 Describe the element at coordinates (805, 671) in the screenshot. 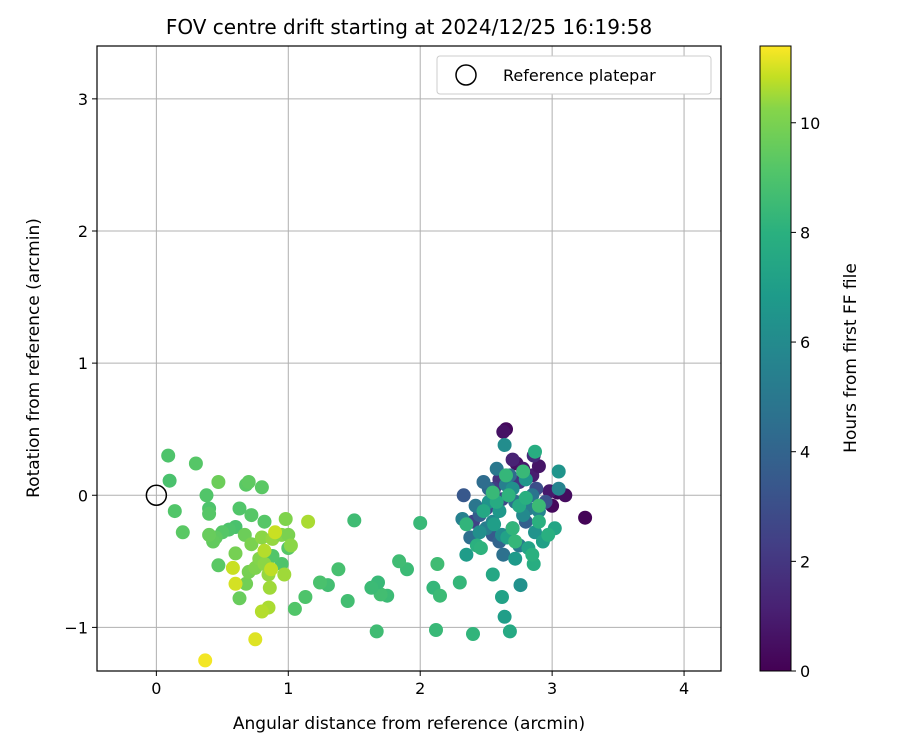

I see `colorbar-tick-label: 0` at that location.